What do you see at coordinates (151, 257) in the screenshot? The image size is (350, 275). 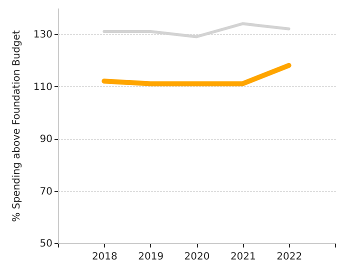 I see `x-tick-label: 2019` at bounding box center [151, 257].